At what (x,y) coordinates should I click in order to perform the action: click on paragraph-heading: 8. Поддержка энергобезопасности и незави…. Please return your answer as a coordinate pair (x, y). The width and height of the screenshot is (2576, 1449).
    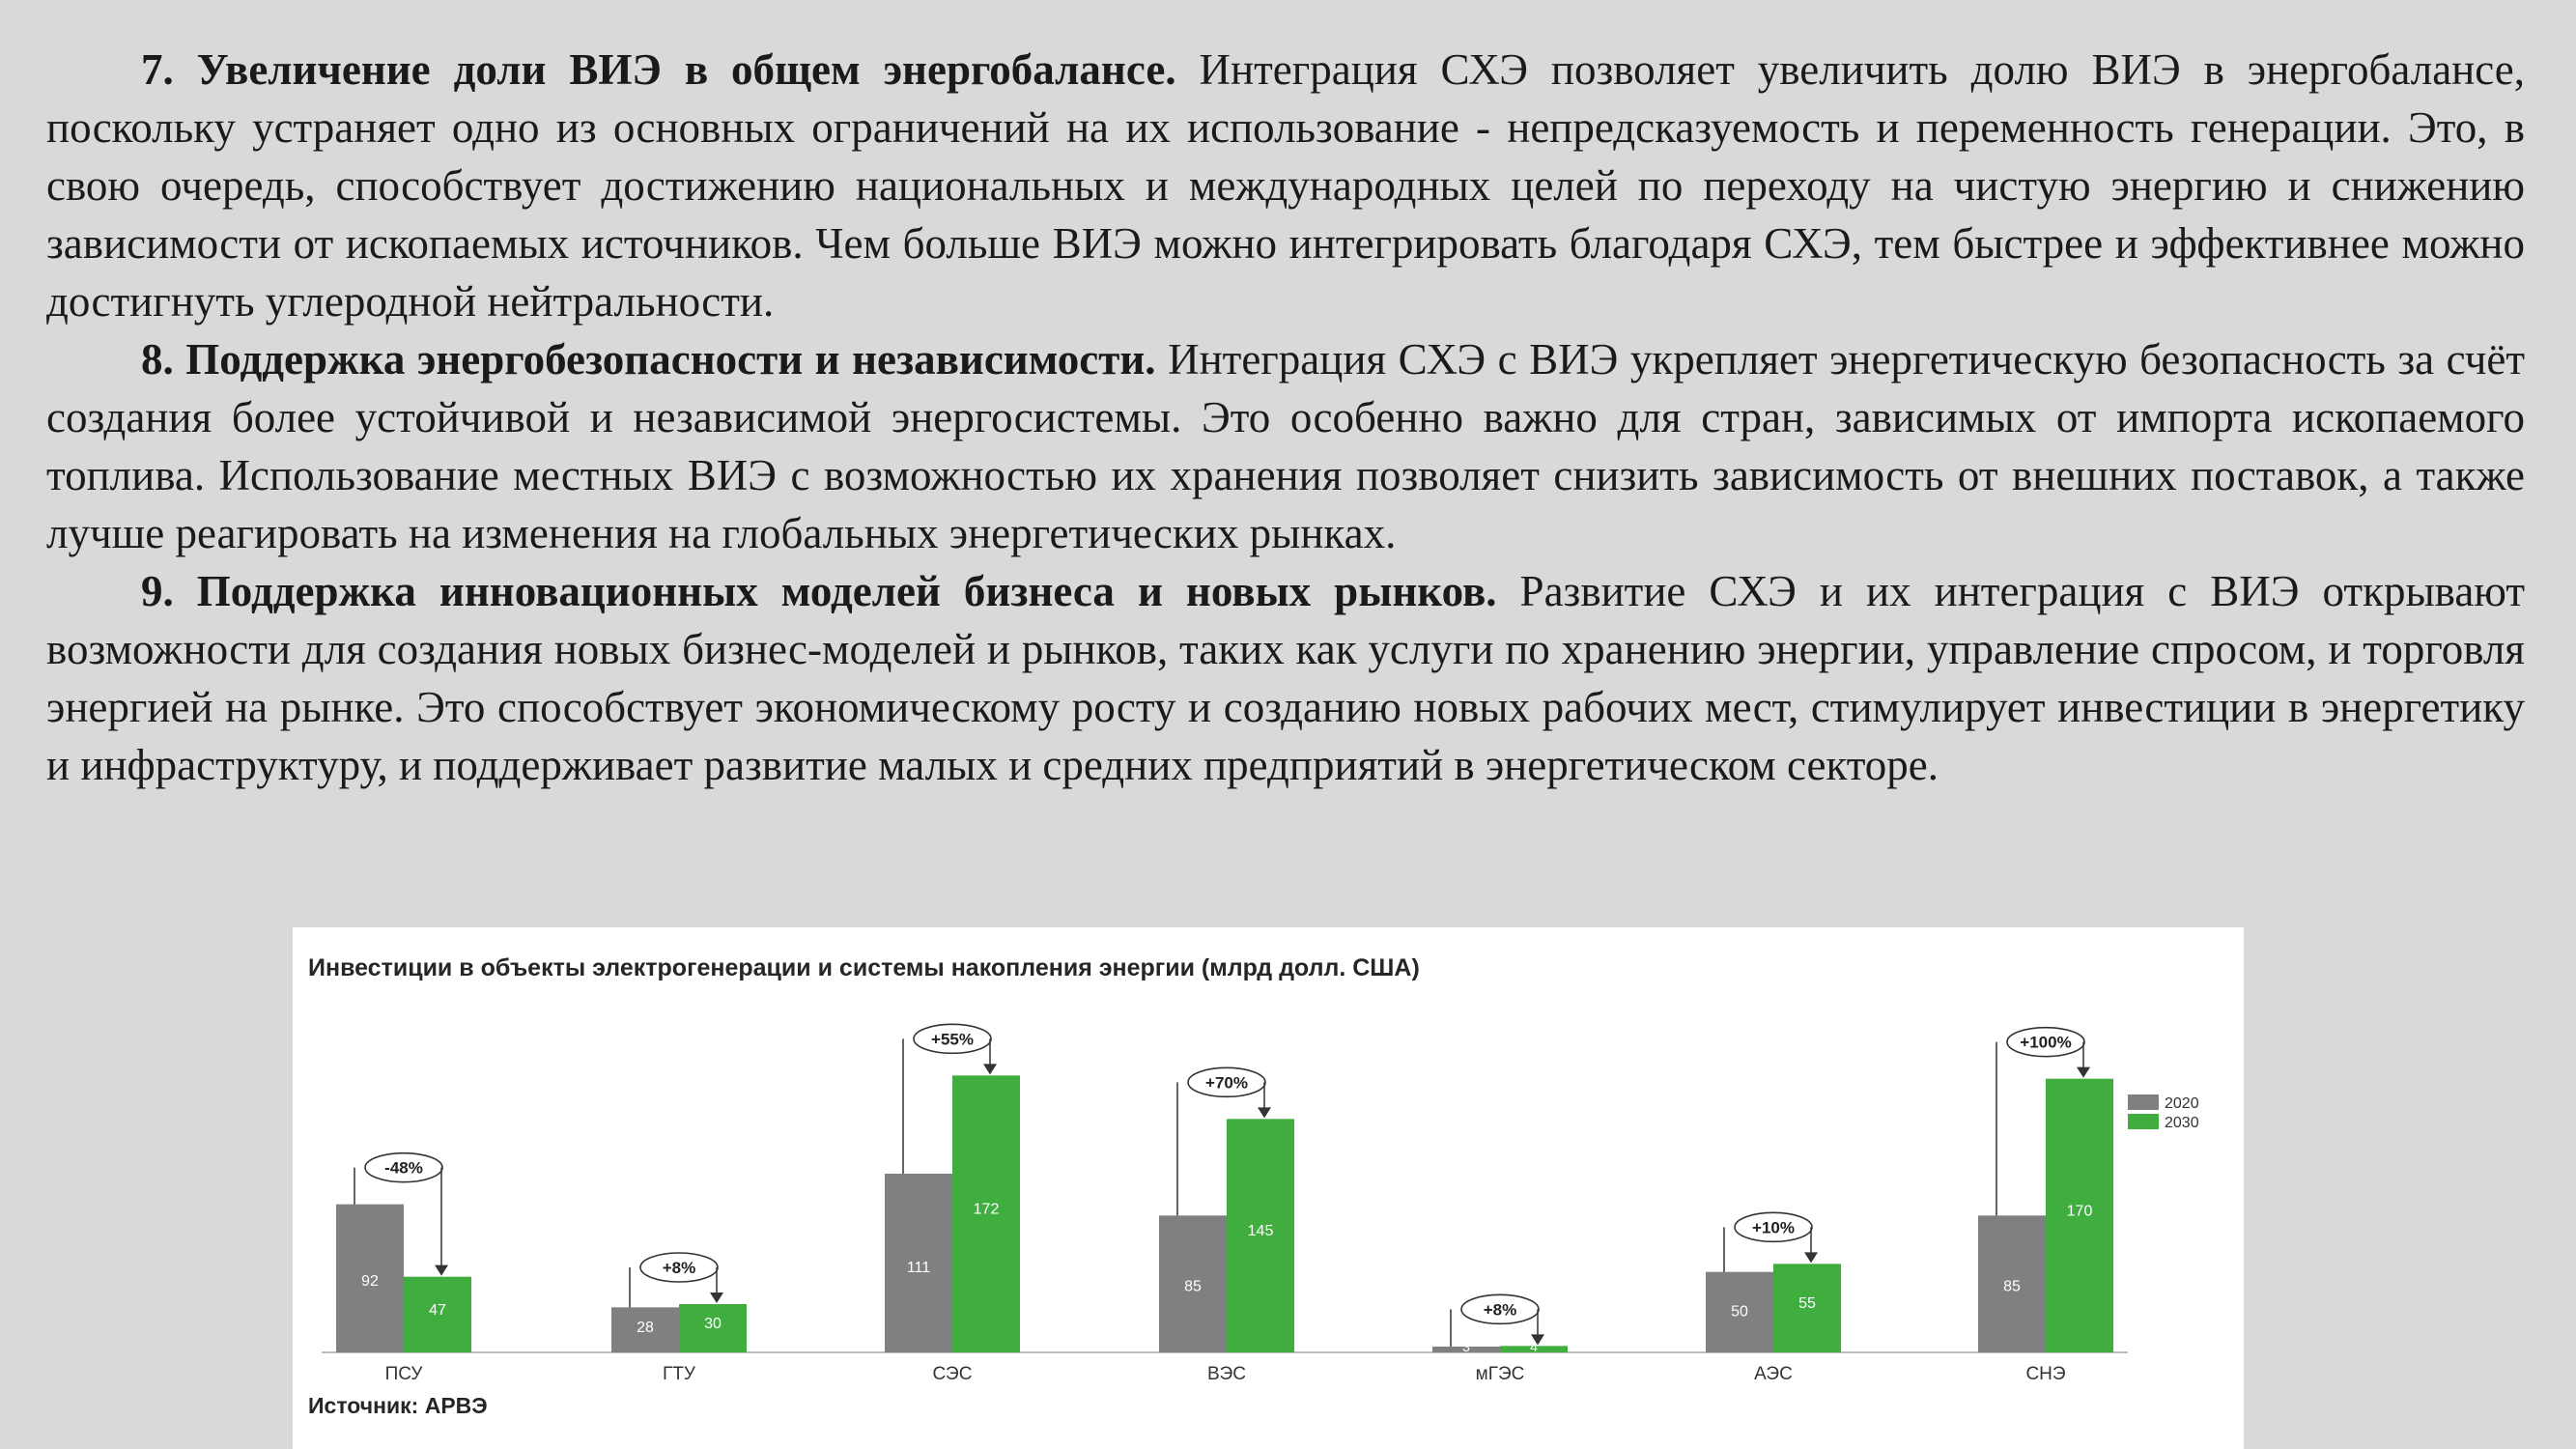
    Looking at the image, I should click on (648, 359).